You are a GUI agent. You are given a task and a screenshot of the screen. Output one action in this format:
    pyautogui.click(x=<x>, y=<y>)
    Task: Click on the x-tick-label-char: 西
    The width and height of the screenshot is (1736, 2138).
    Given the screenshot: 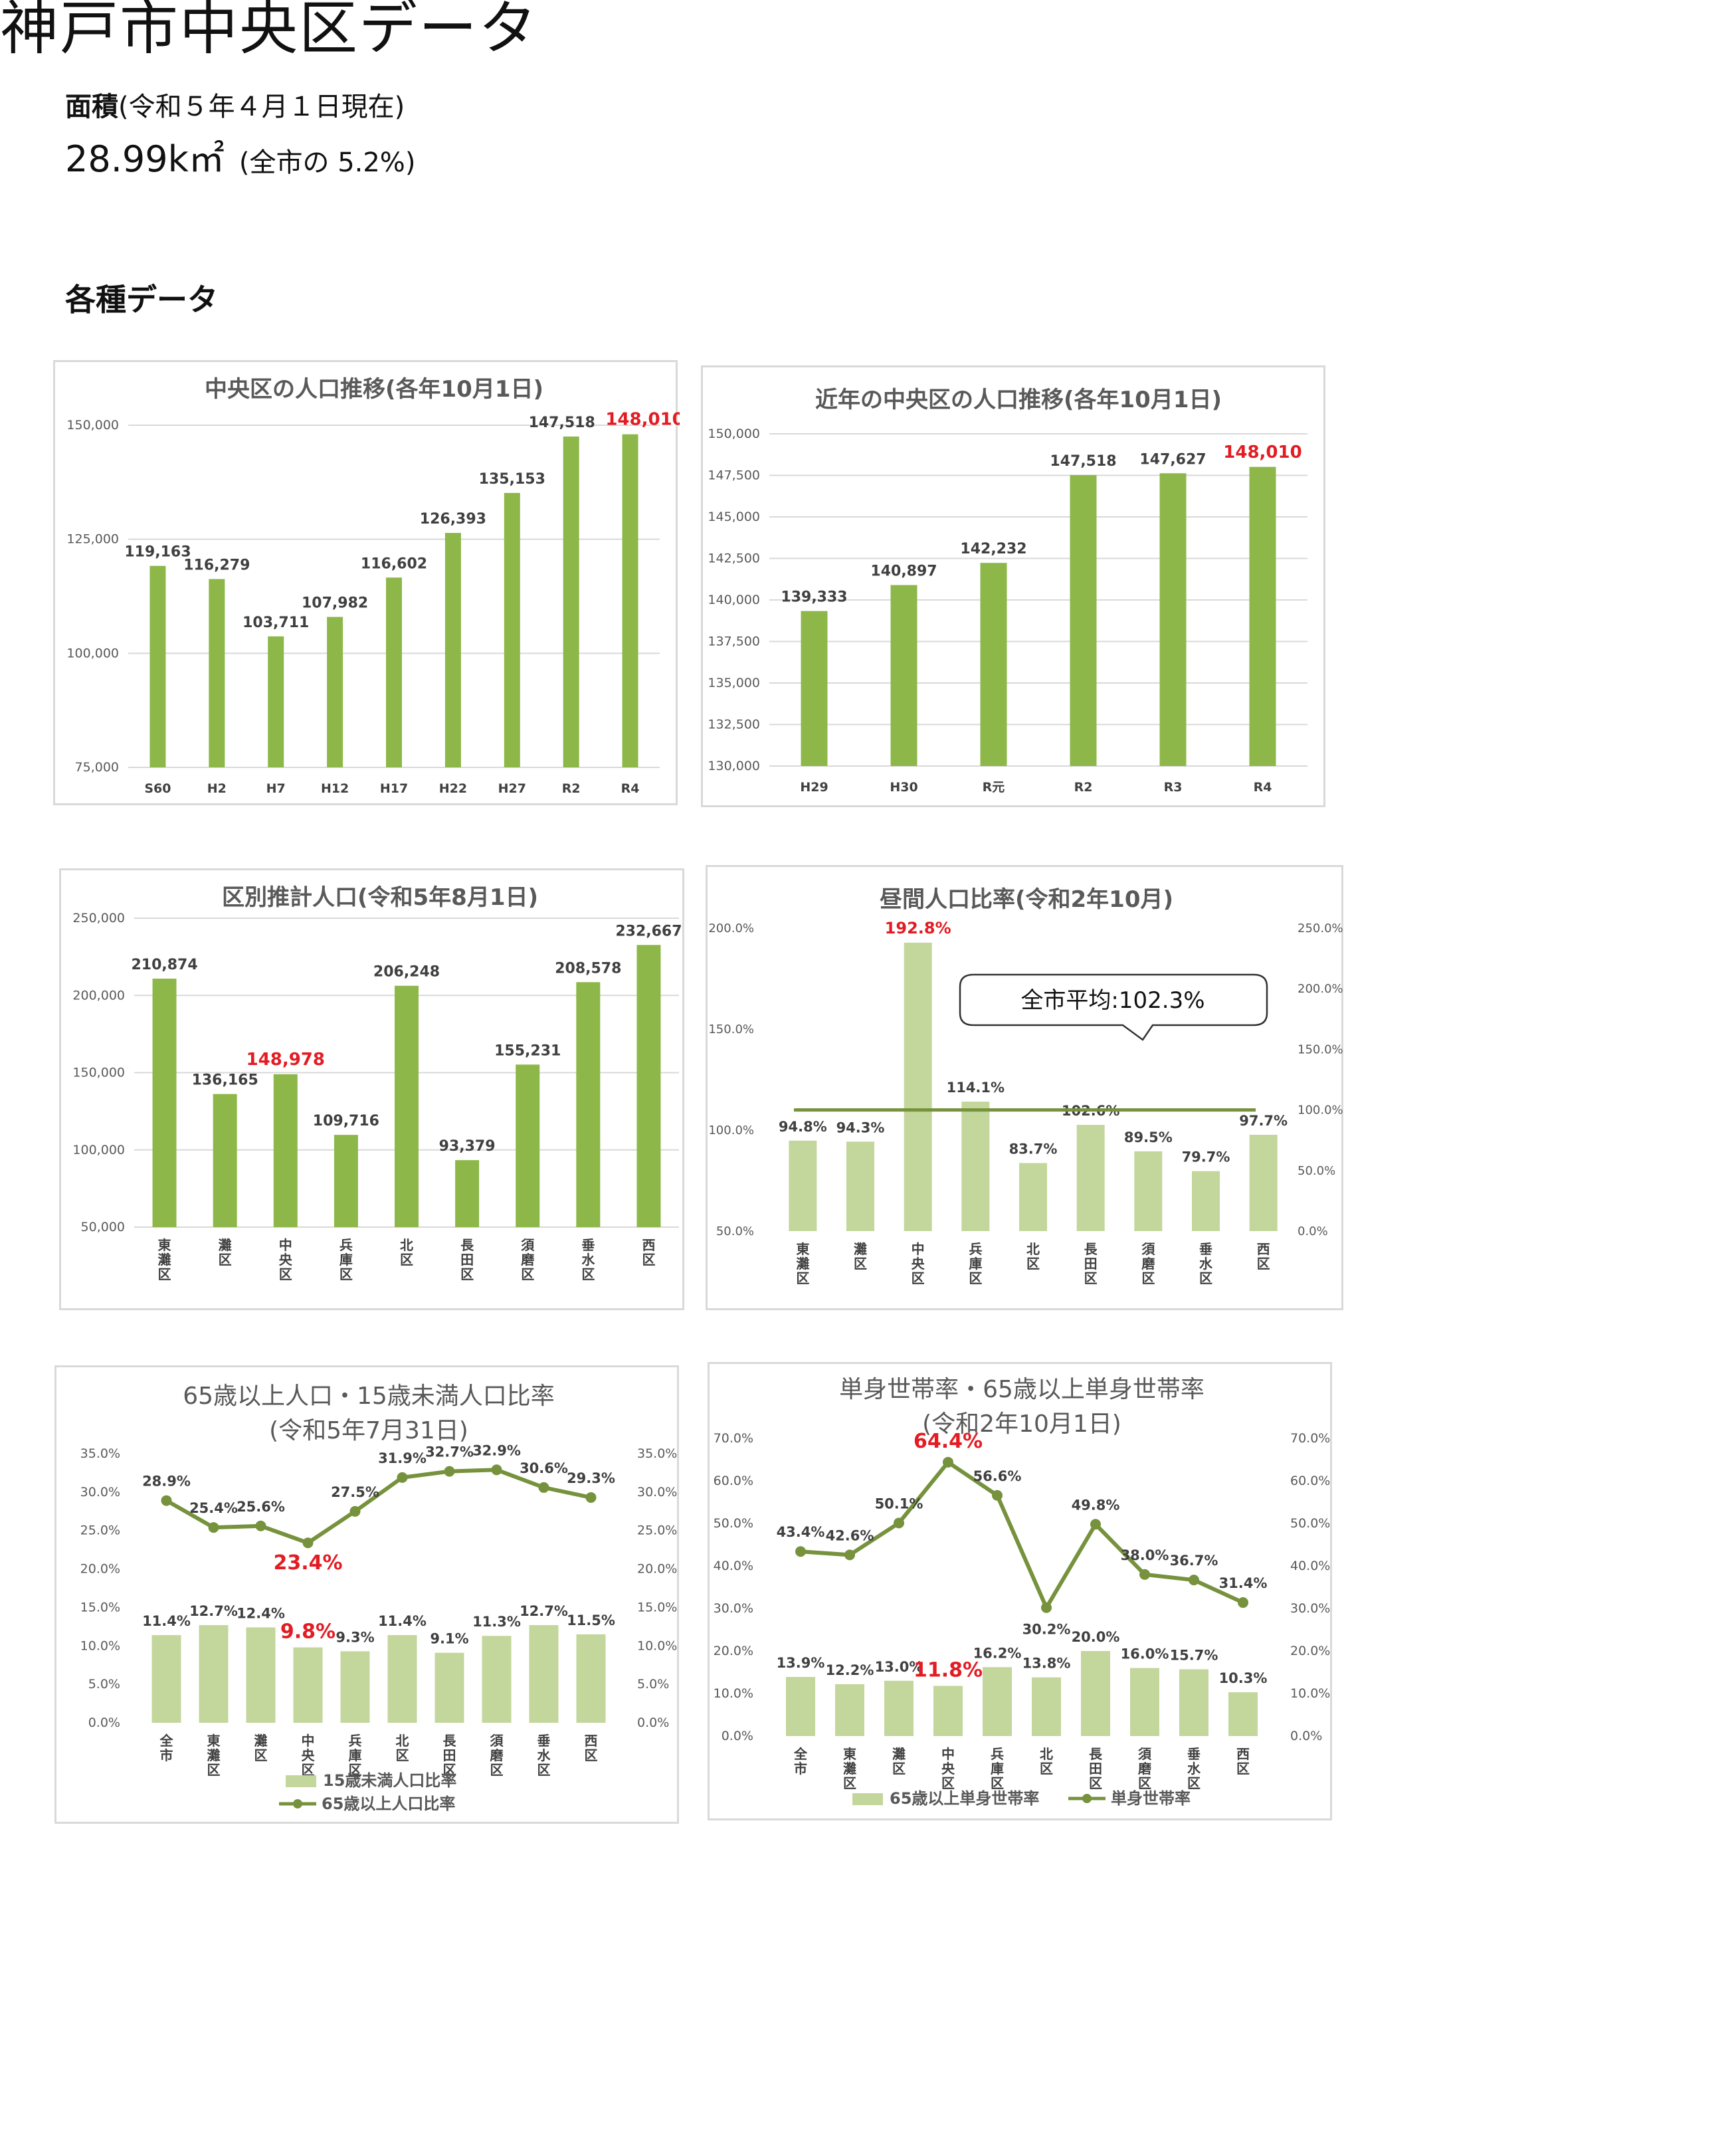 What is the action you would take?
    pyautogui.click(x=591, y=1741)
    